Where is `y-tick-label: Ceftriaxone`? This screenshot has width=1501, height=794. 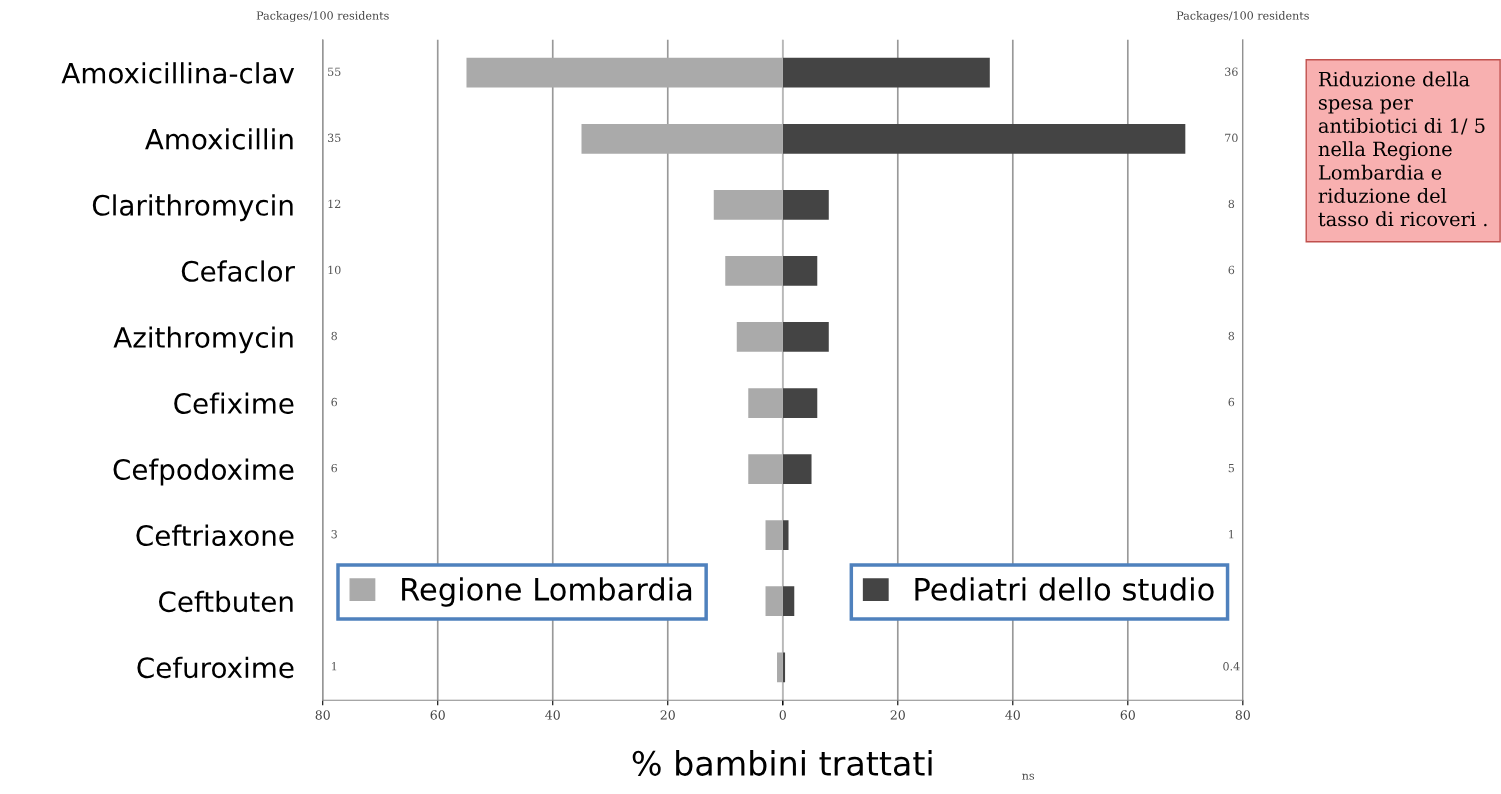 y-tick-label: Ceftriaxone is located at coordinates (215, 535).